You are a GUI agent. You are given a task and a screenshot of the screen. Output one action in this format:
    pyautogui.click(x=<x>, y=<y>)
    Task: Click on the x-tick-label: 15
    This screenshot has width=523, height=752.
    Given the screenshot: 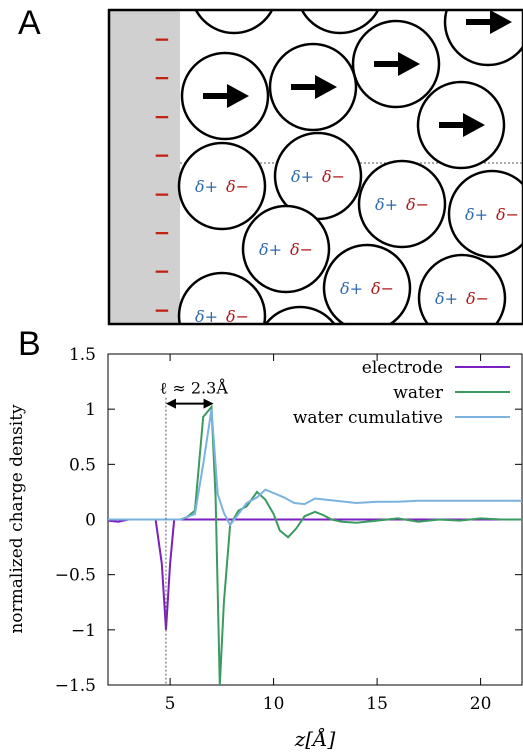 What is the action you would take?
    pyautogui.click(x=377, y=704)
    